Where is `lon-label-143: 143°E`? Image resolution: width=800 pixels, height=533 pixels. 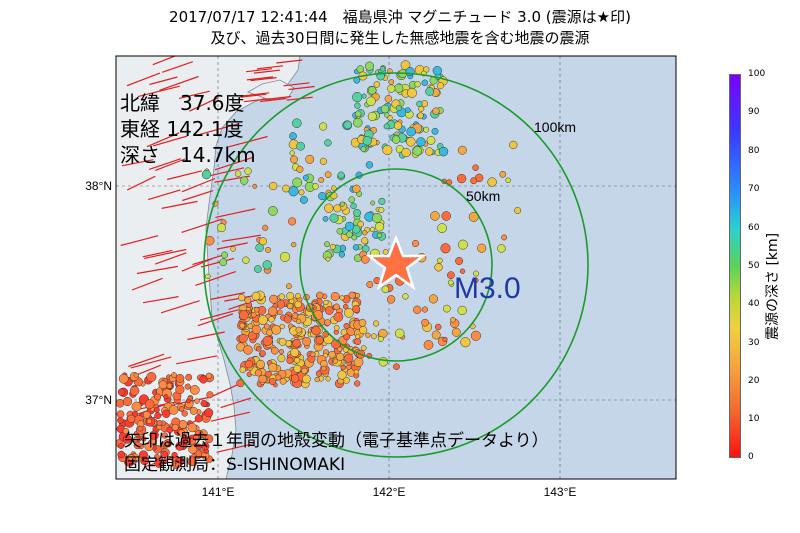 lon-label-143: 143°E is located at coordinates (560, 492).